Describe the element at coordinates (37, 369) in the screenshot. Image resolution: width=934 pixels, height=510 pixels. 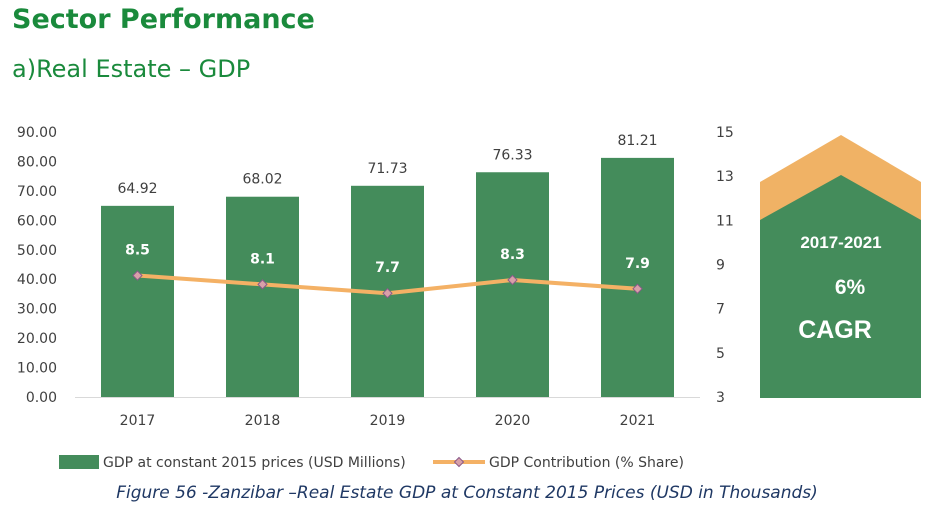
I see `left-axis-tick-label: 10.00` at that location.